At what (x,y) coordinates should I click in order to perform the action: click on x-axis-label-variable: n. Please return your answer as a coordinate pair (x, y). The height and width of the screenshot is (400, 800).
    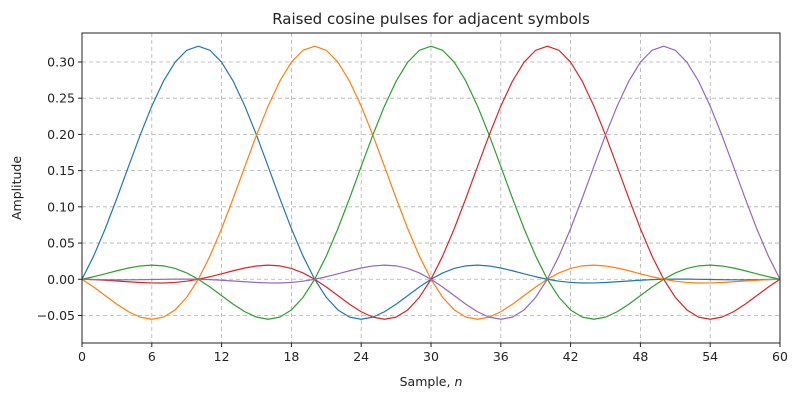
    Looking at the image, I should click on (458, 381).